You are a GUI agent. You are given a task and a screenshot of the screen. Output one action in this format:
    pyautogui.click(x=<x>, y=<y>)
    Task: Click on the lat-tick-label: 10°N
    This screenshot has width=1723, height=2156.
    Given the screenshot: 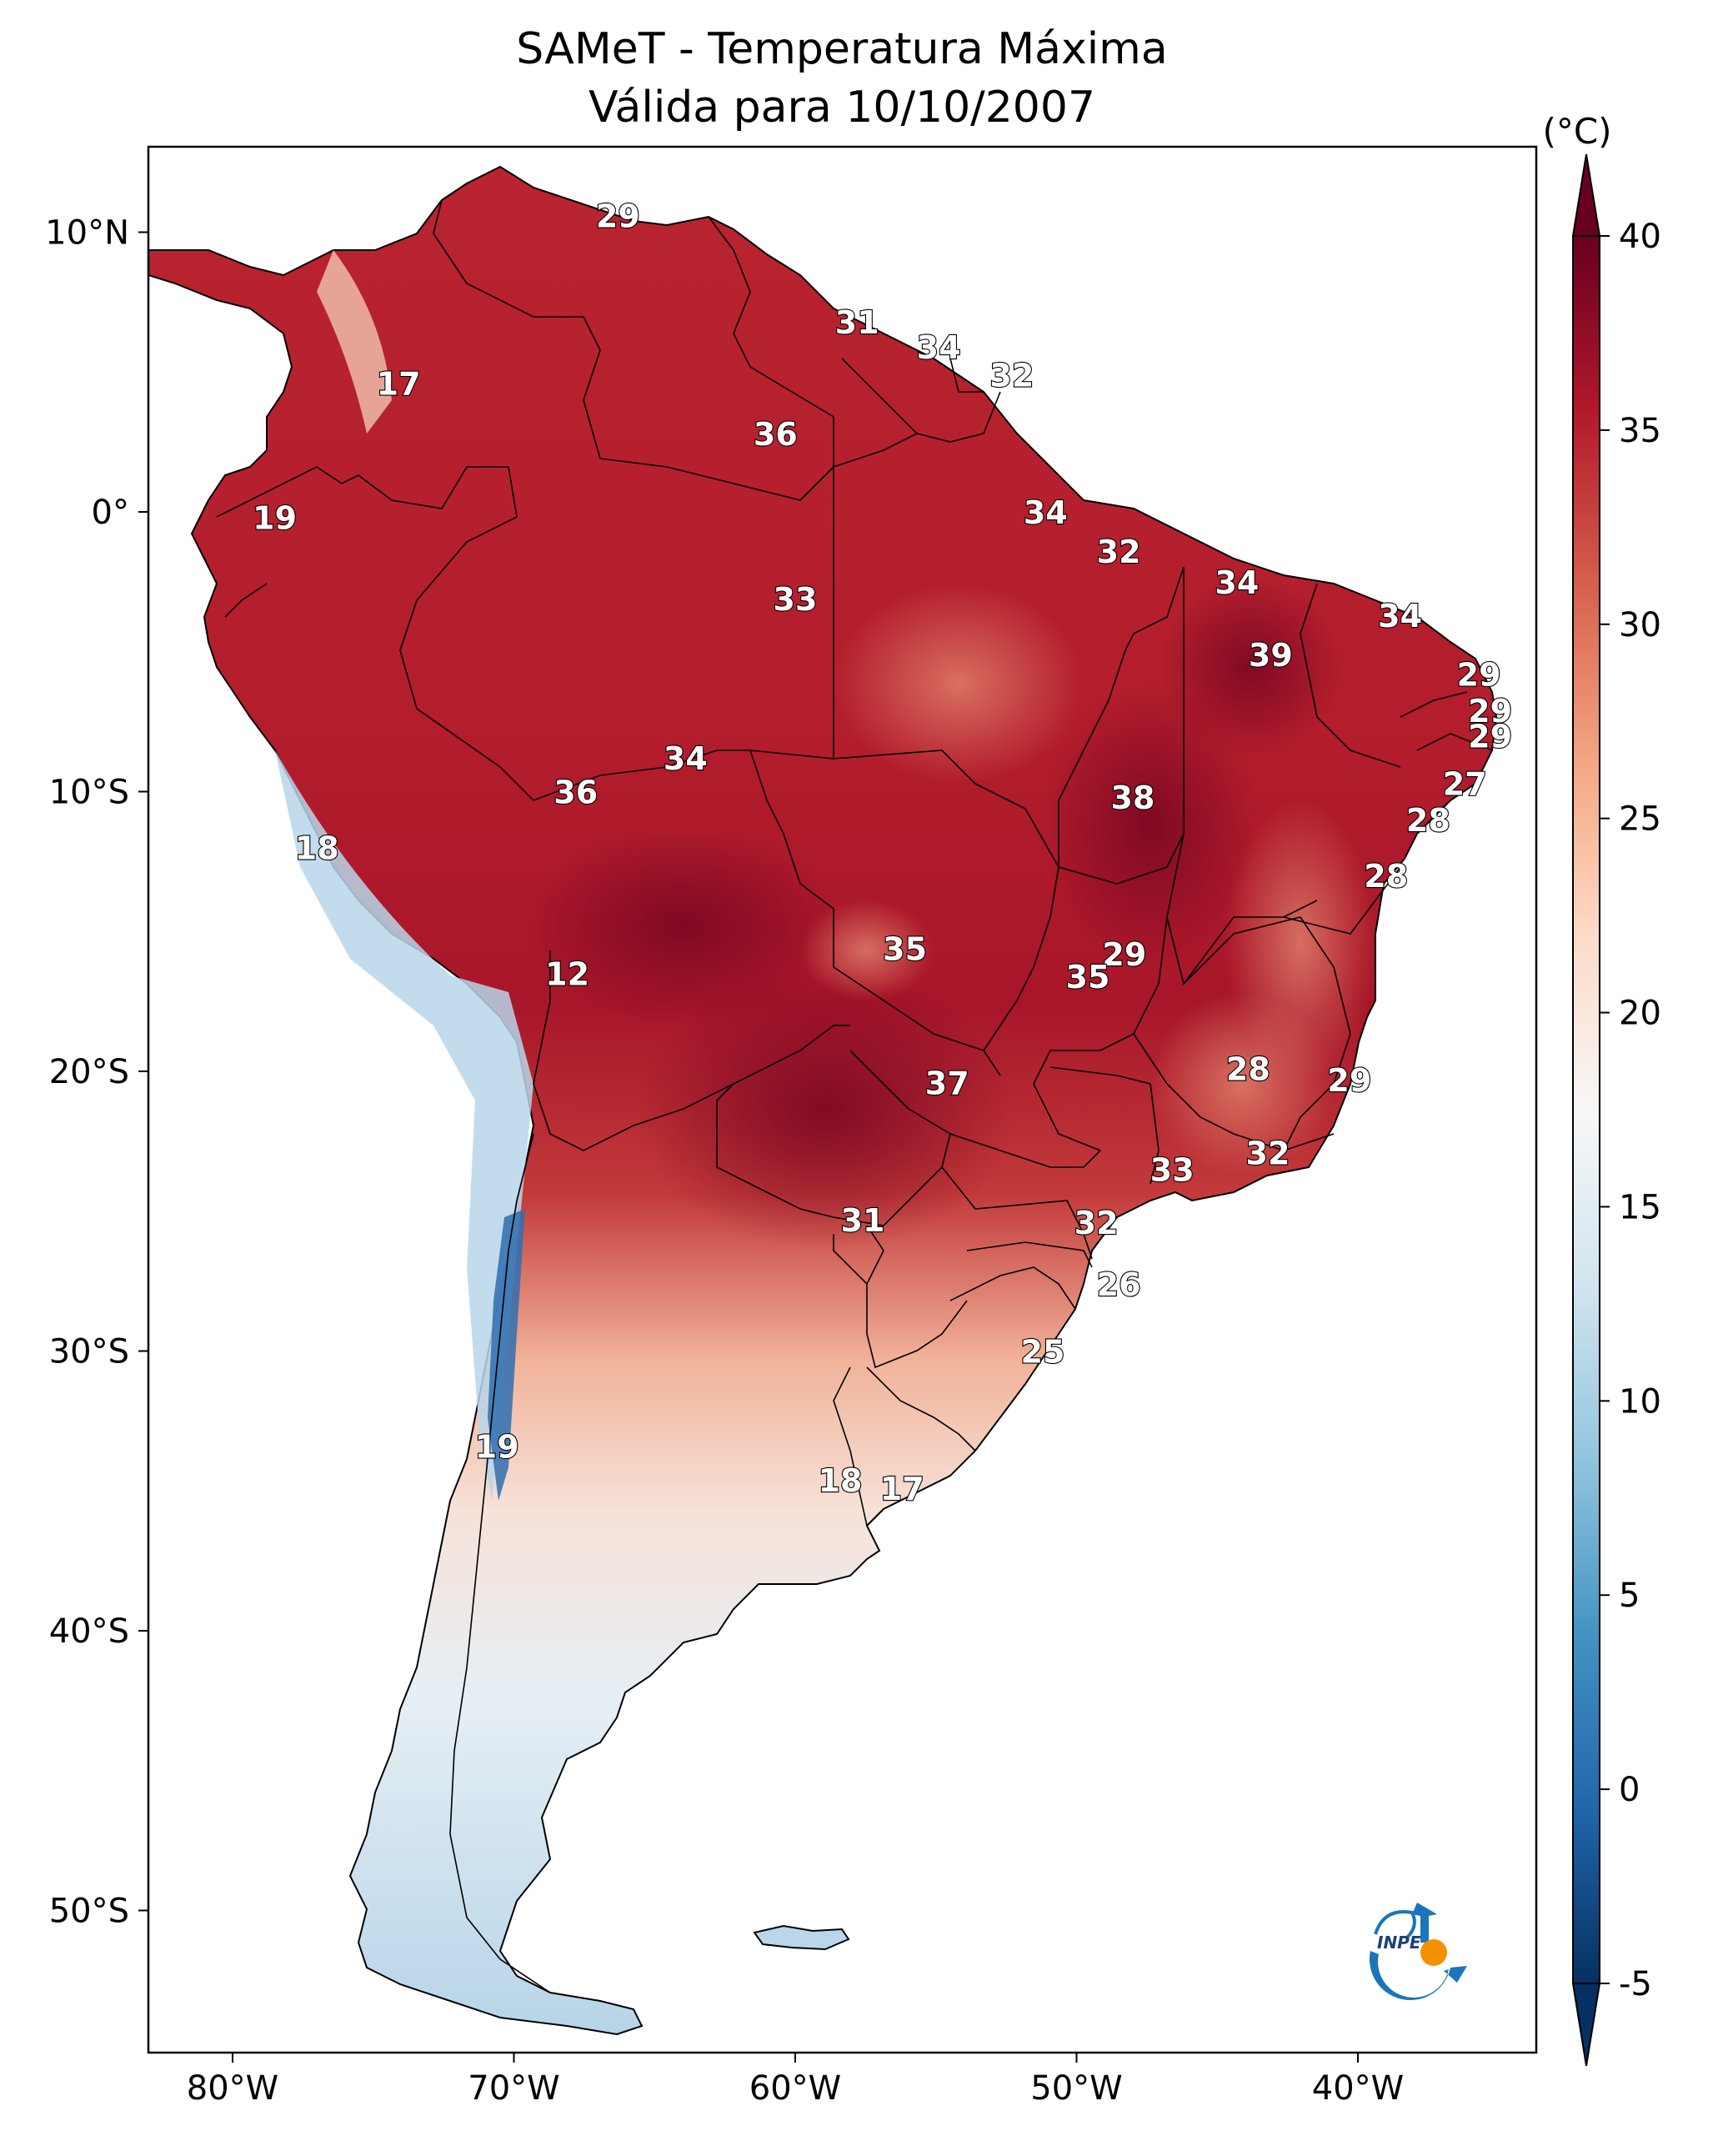 What is the action you would take?
    pyautogui.click(x=87, y=233)
    